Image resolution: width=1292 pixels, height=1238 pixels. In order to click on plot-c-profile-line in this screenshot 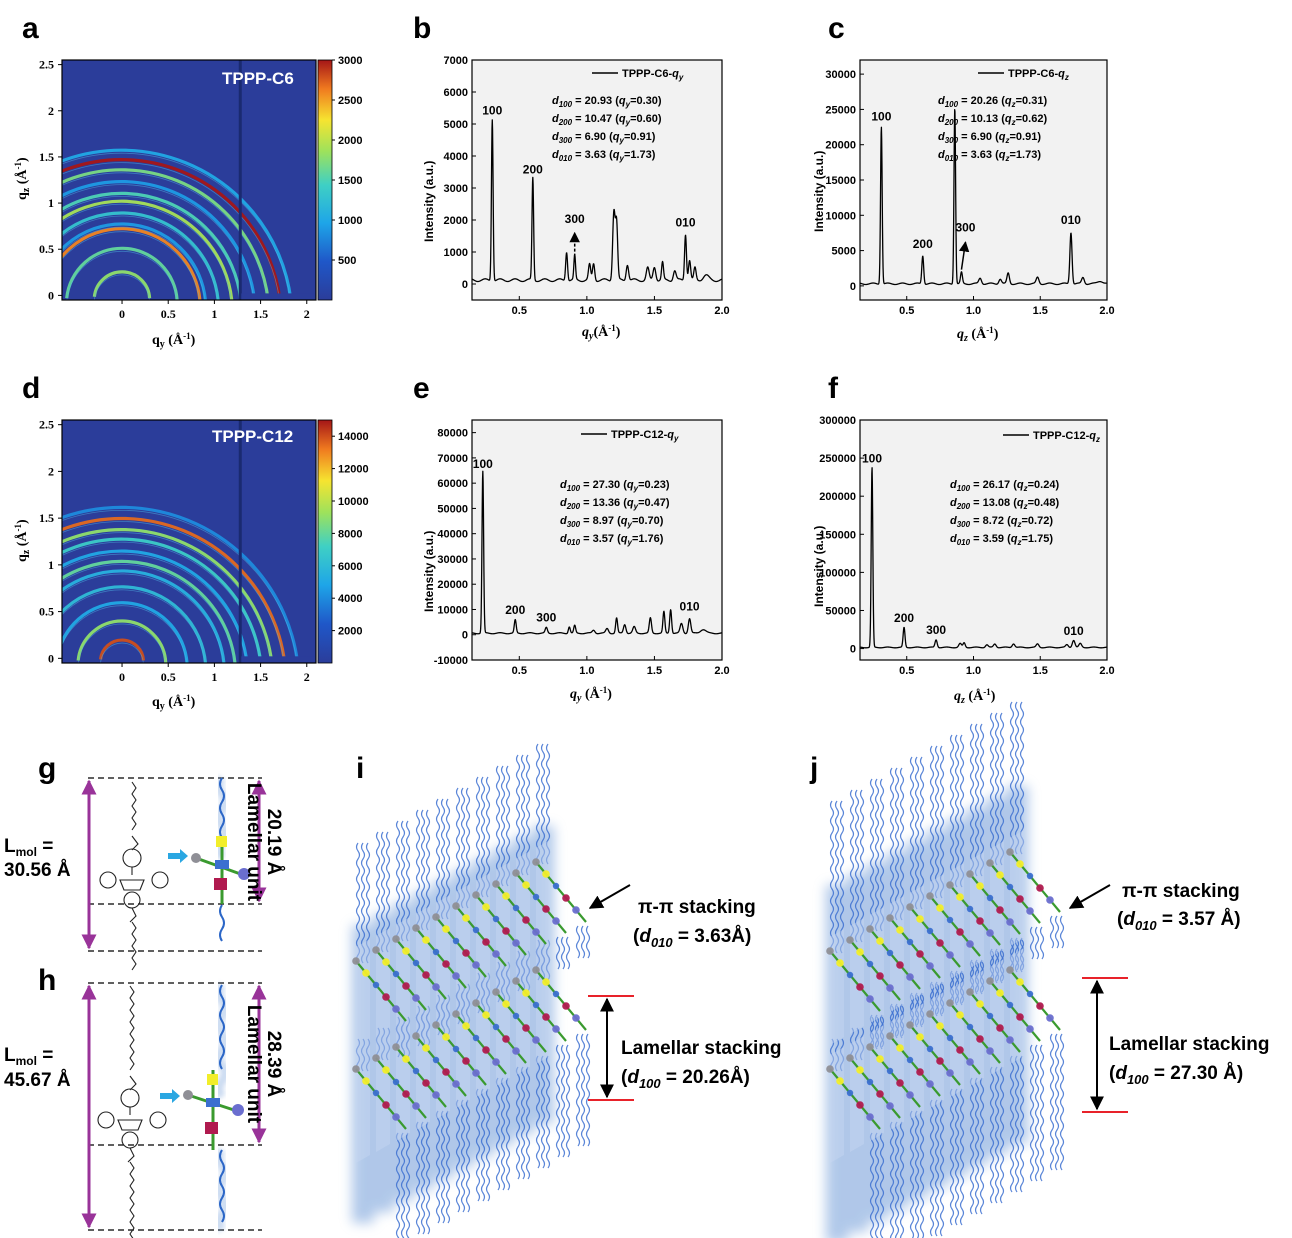, I will do `click(983, 197)`.